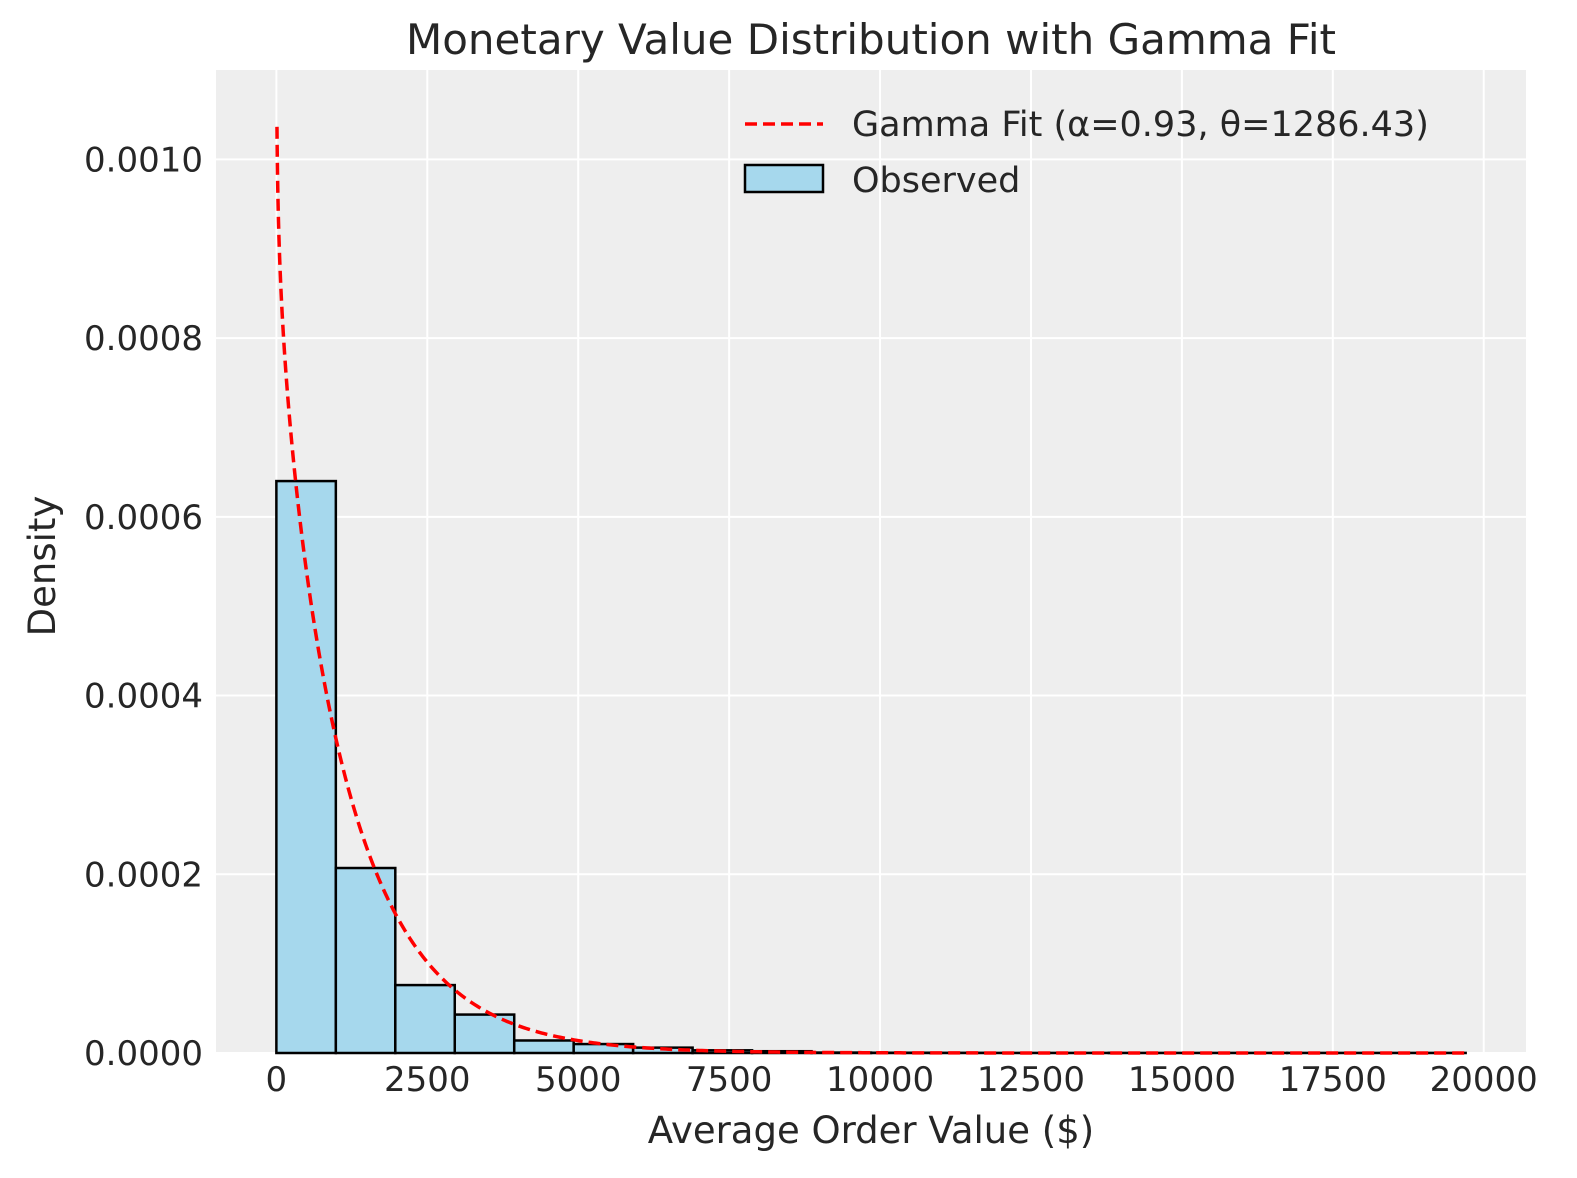 This screenshot has width=1577, height=1178. I want to click on x-axis-title: Average Order Value ($), so click(871, 1130).